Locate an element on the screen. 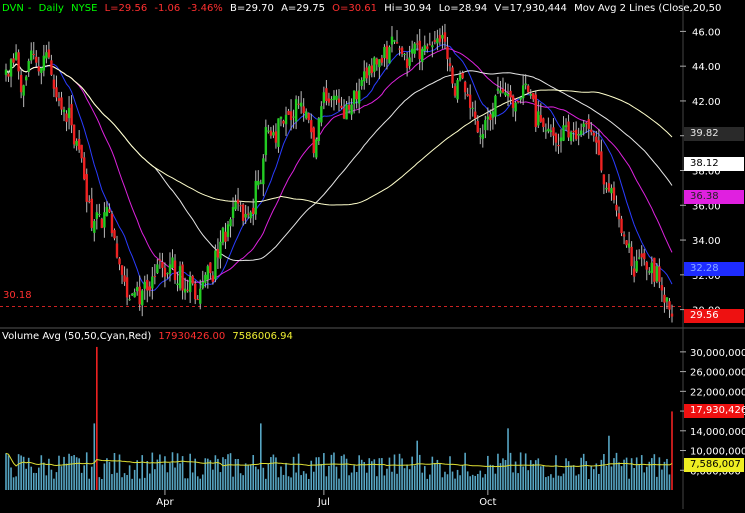 The image size is (745, 513). last-price: L=29.56 is located at coordinates (126, 8).